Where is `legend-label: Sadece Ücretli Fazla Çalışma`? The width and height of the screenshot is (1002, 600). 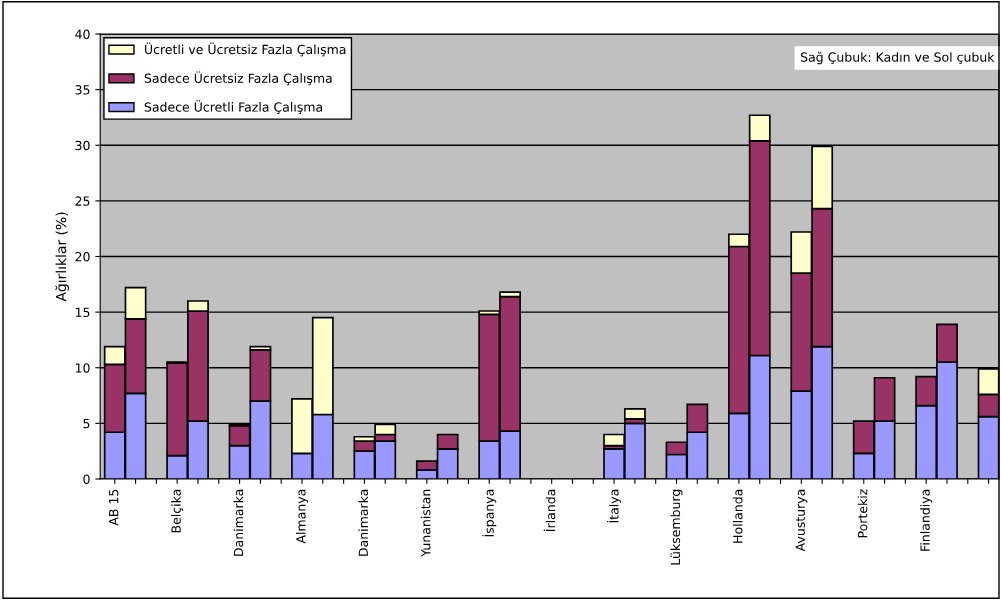
legend-label: Sadece Ücretli Fazla Çalışma is located at coordinates (233, 107).